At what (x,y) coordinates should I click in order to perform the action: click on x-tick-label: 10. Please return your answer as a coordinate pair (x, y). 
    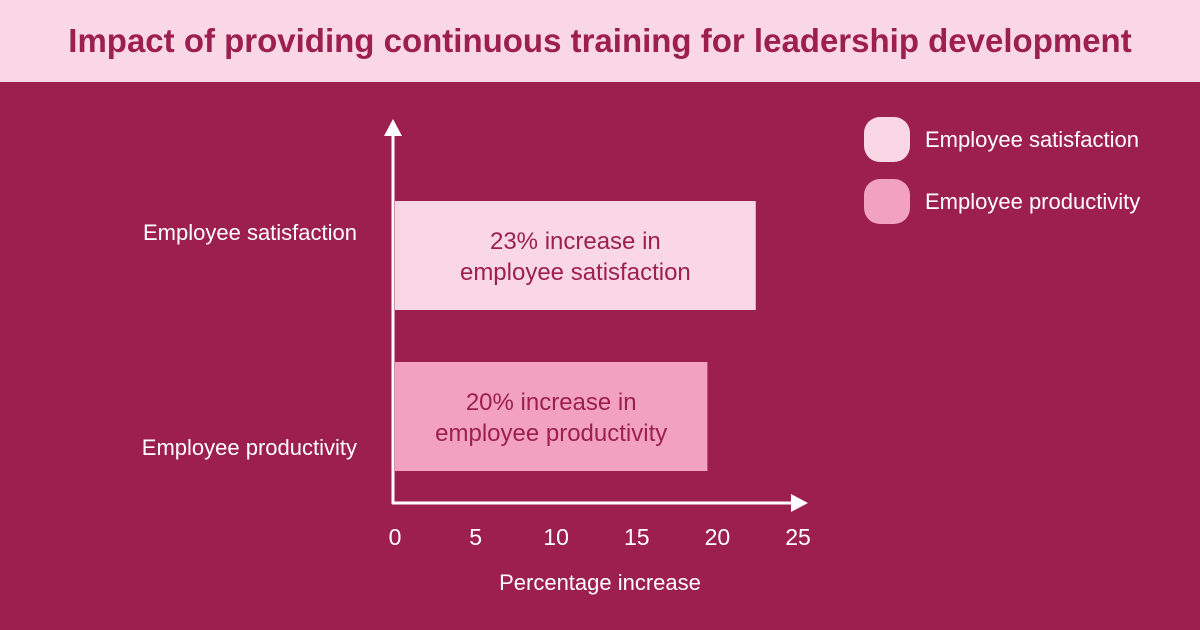
    Looking at the image, I should click on (556, 537).